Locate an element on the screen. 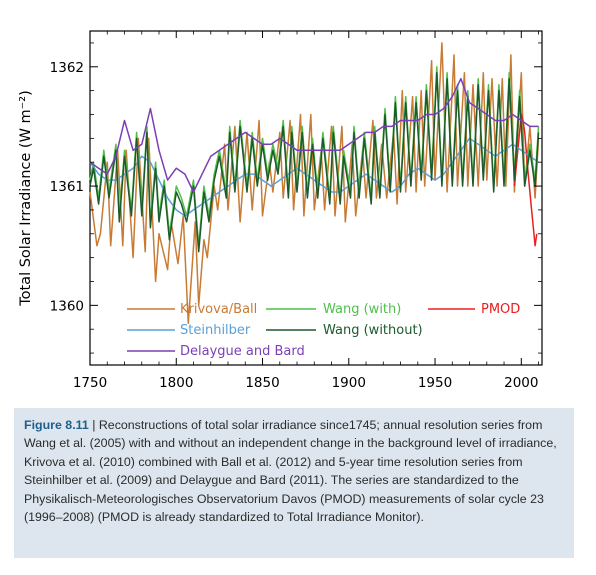 This screenshot has width=596, height=575. y-tick-label: 1362 is located at coordinates (67, 68).